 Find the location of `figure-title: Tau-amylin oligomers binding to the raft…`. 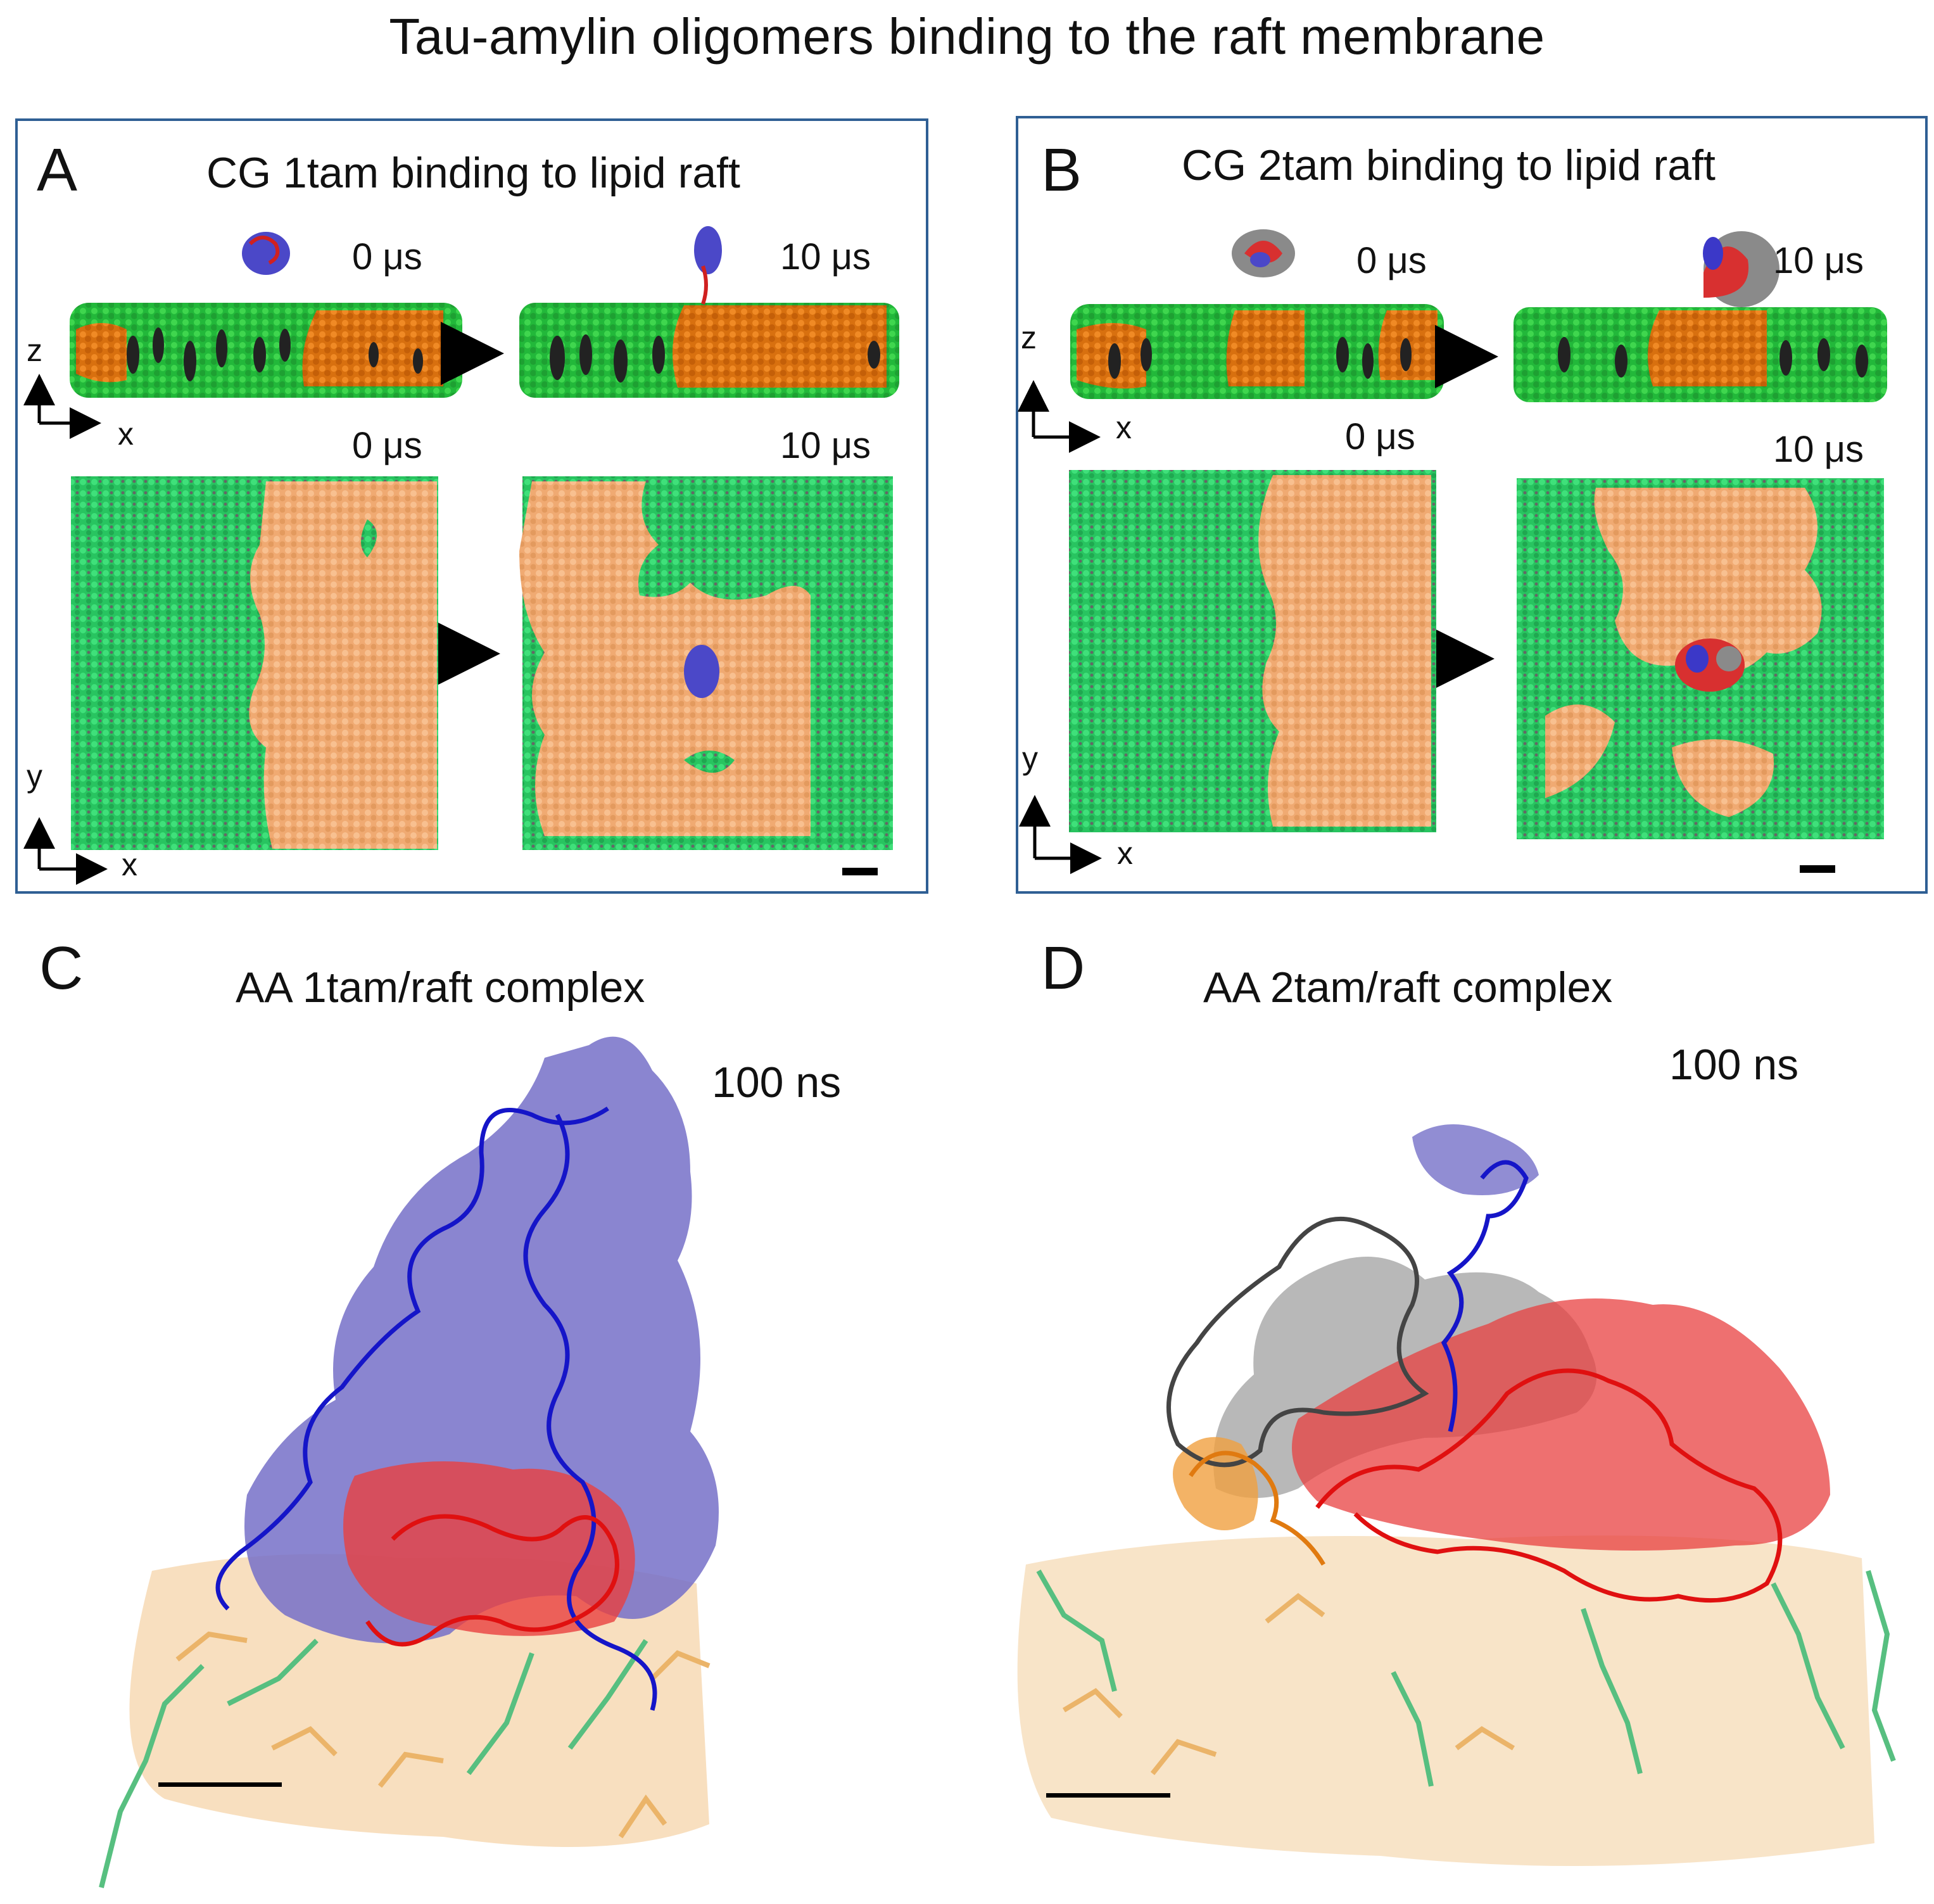

figure-title: Tau-amylin oligomers binding to the raft… is located at coordinates (967, 36).